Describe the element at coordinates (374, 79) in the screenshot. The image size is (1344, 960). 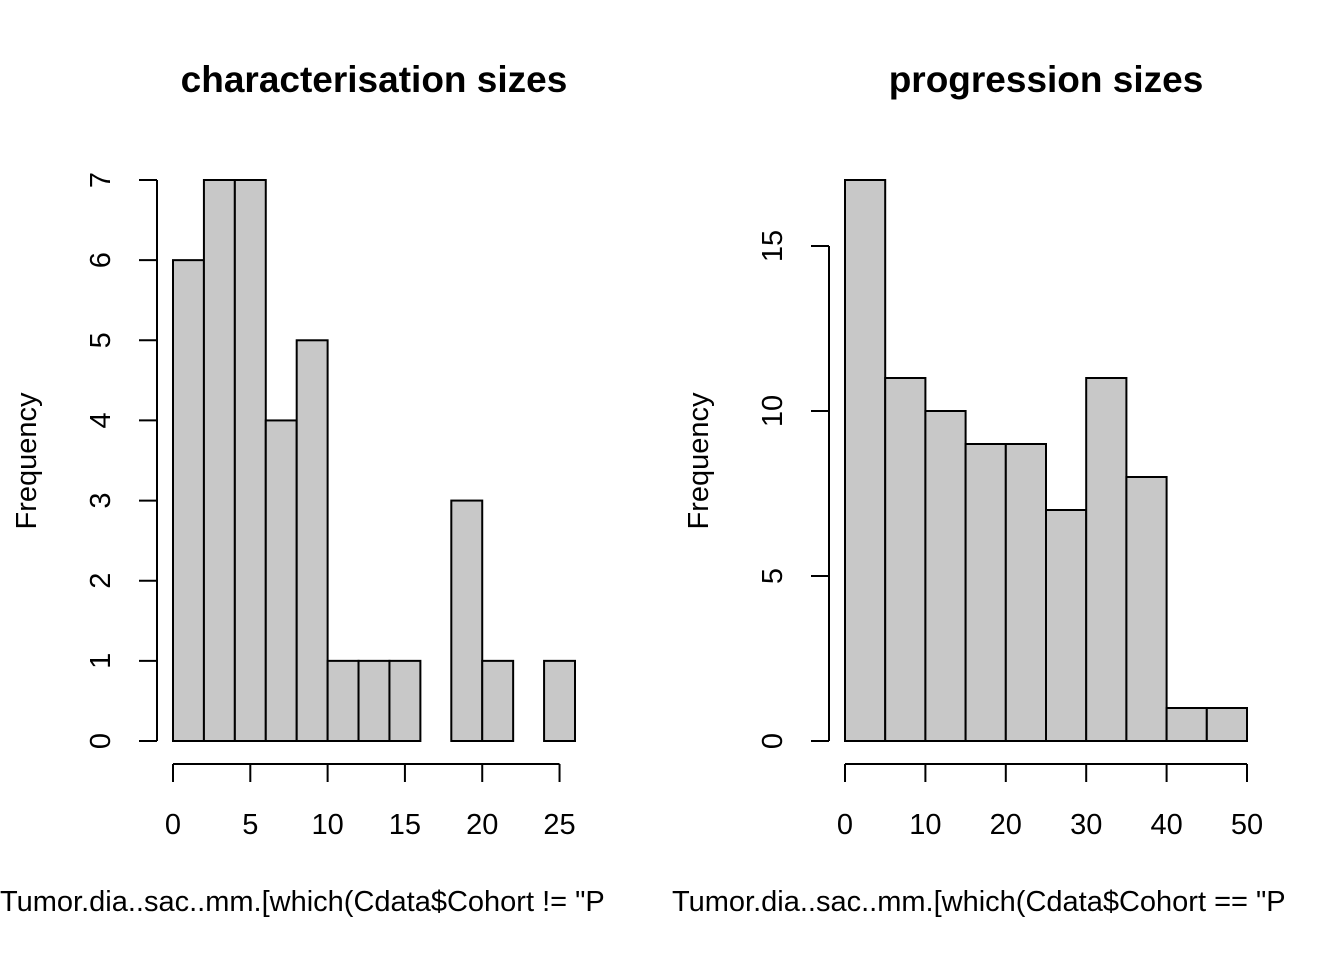
I see `chart-title: characterisation sizes` at that location.